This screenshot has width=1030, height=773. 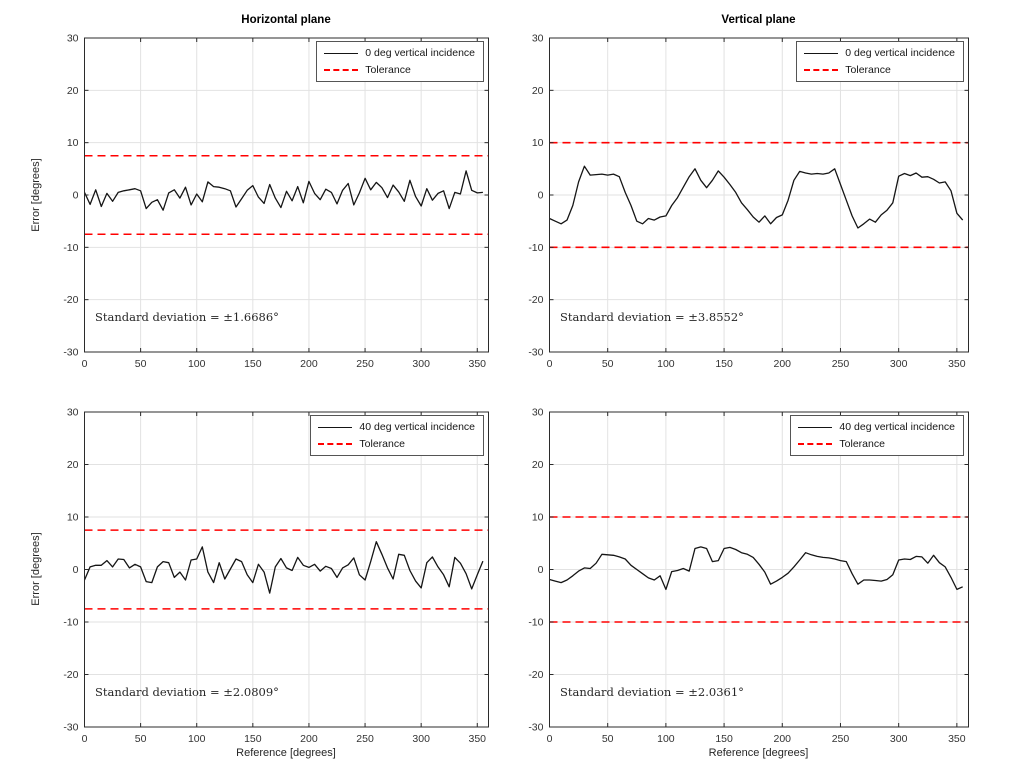 I want to click on y-axis-label-bottom: Error [degrees], so click(x=36, y=569).